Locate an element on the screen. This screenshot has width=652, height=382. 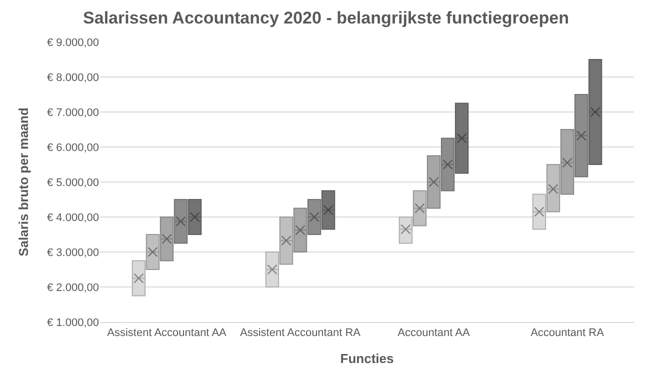
x-tick-label: Accountant AA is located at coordinates (434, 333).